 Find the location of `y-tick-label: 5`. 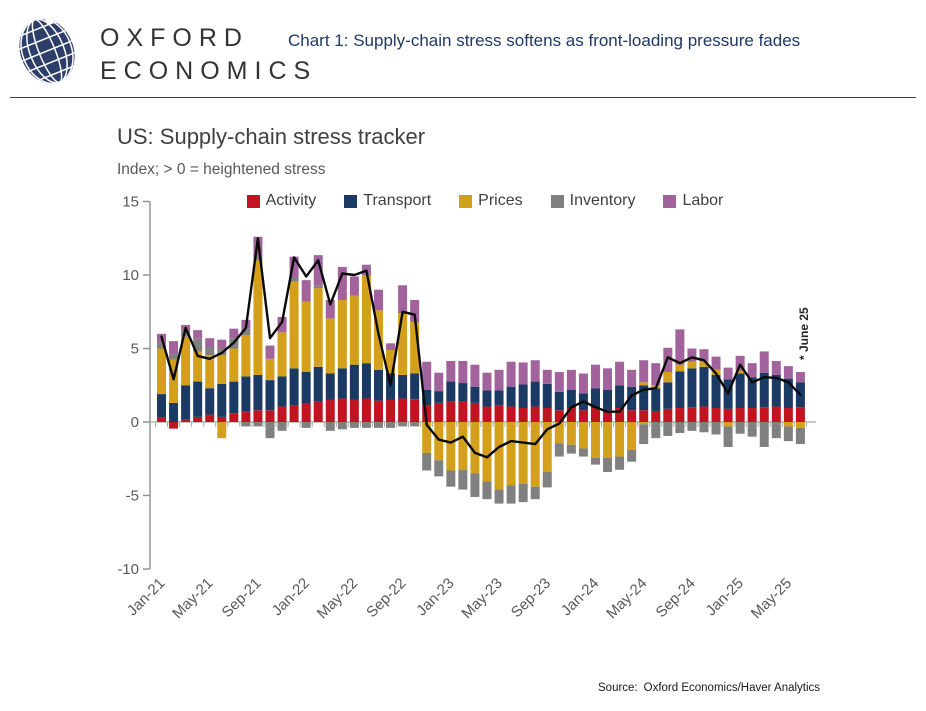

y-tick-label: 5 is located at coordinates (135, 349).